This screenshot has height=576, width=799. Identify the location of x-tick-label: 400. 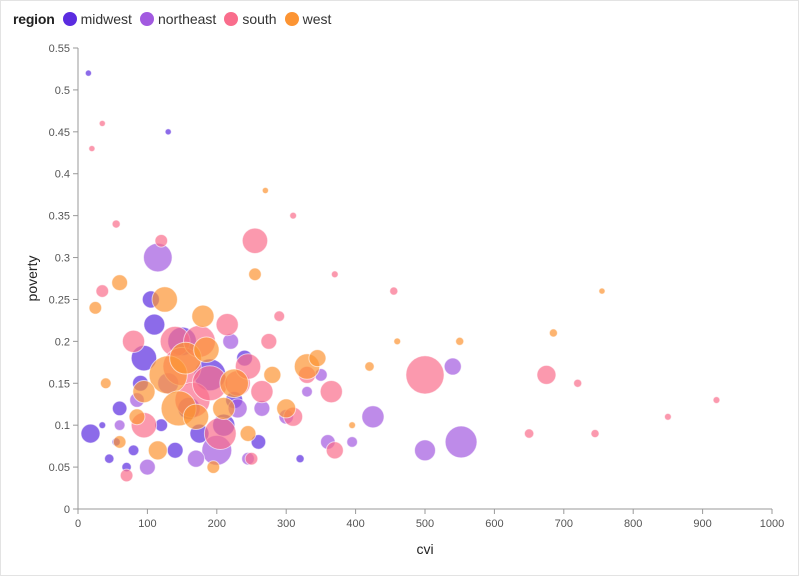
(355, 524).